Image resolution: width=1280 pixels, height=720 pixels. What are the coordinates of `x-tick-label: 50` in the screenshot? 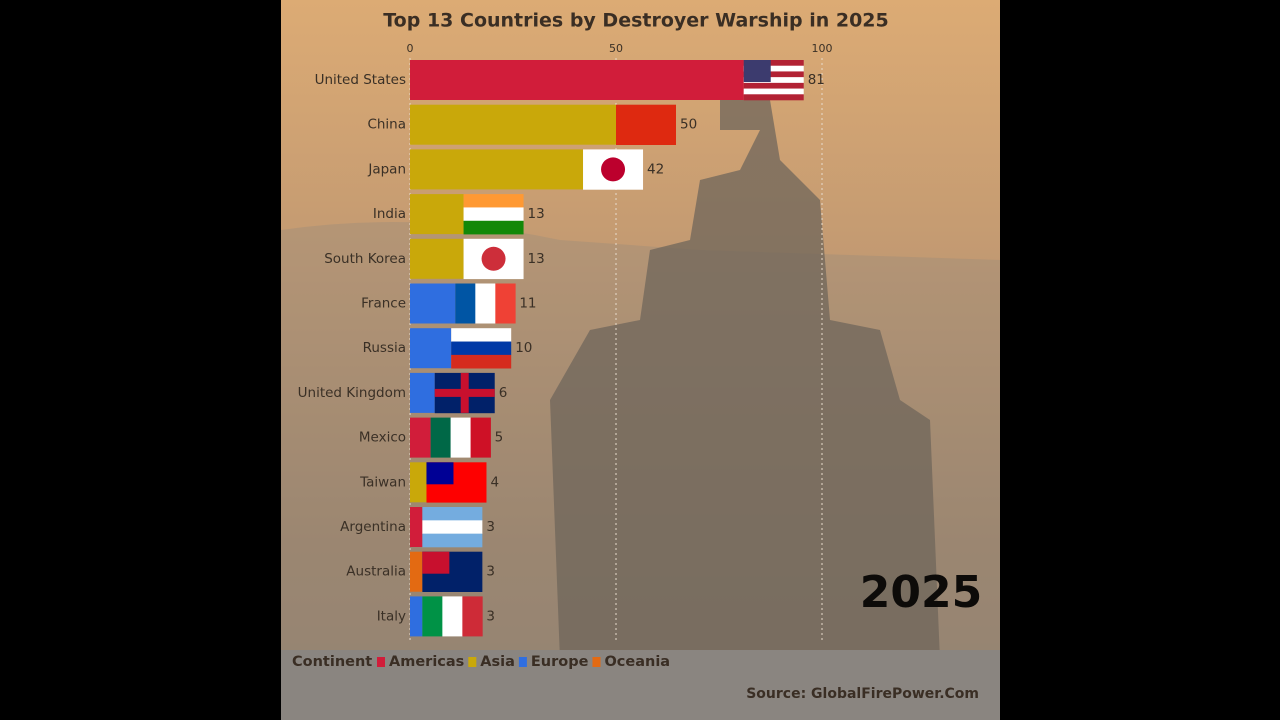 It's located at (616, 48).